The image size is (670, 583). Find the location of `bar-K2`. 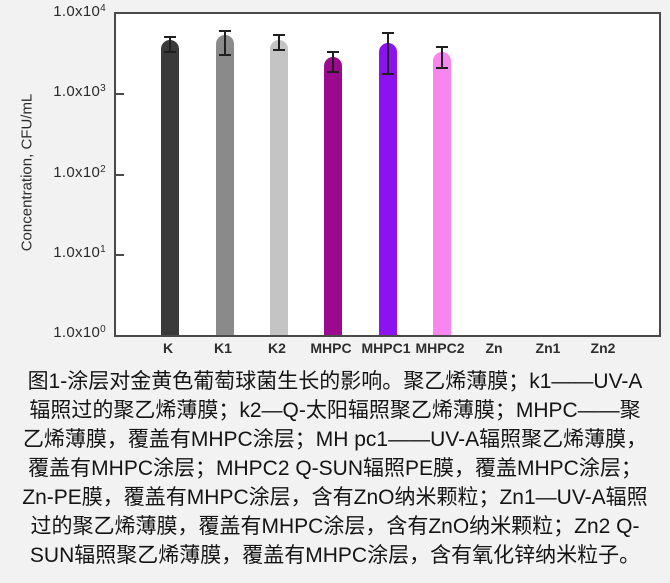

bar-K2 is located at coordinates (279, 187).